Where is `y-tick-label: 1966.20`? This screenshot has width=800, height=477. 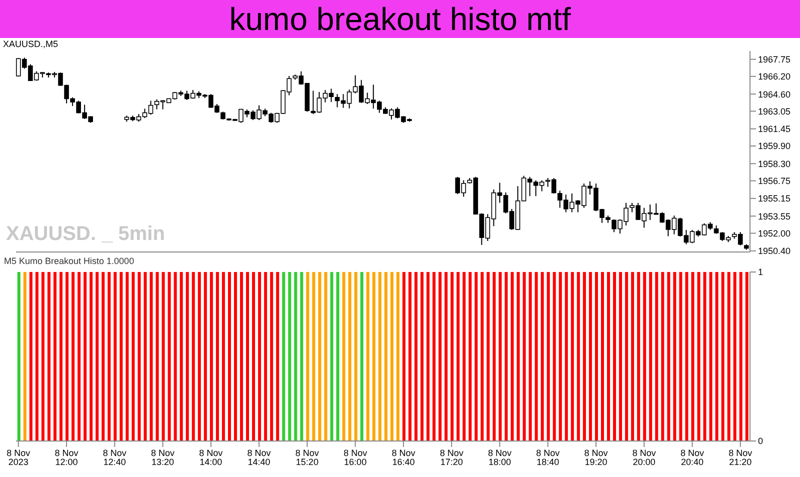 y-tick-label: 1966.20 is located at coordinates (774, 77).